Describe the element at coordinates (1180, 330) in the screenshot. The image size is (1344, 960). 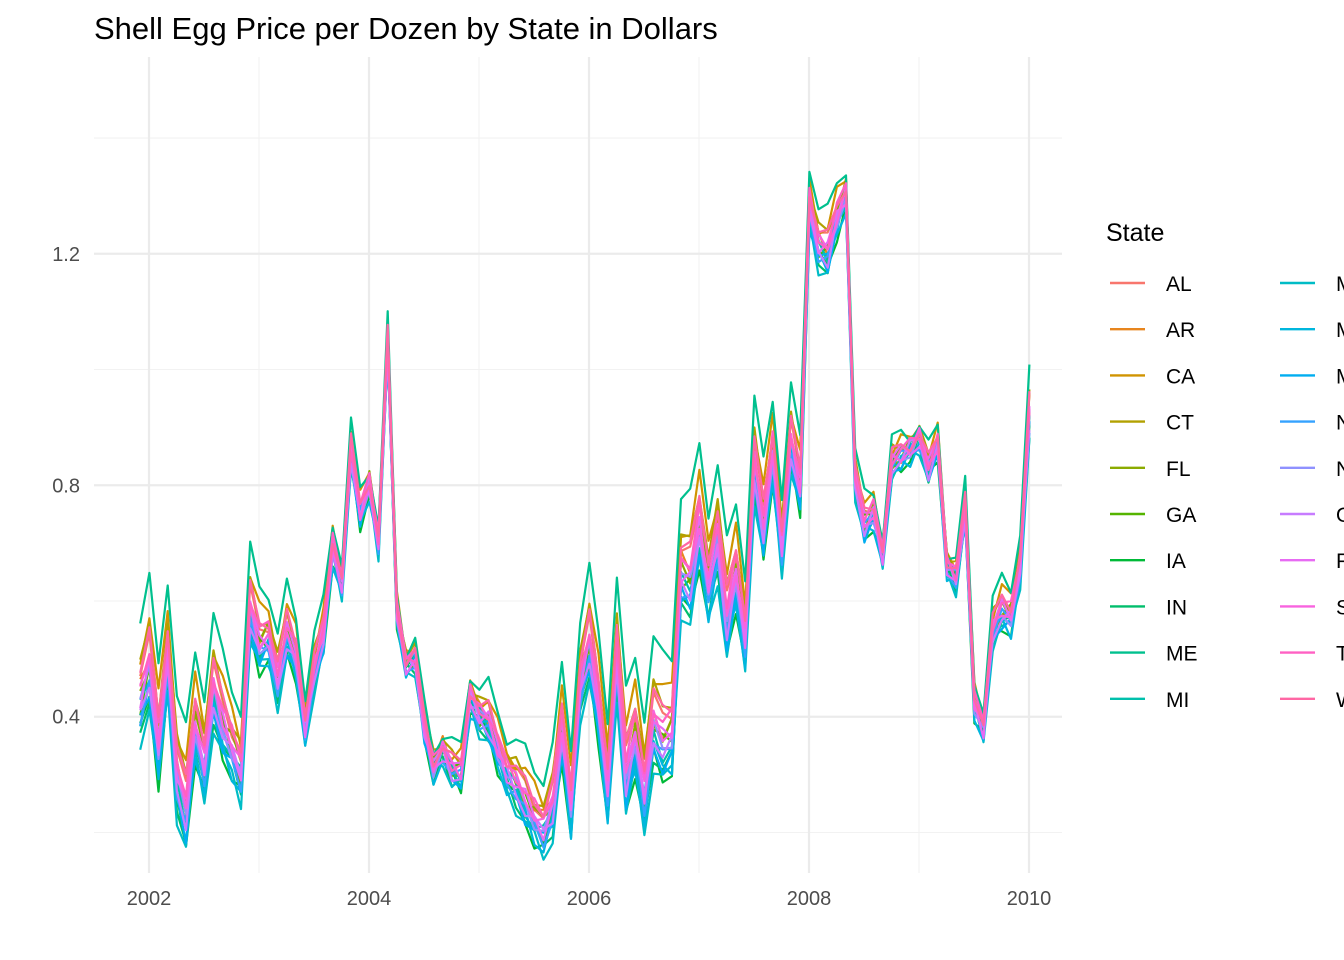
I see `legend-label: AR` at that location.